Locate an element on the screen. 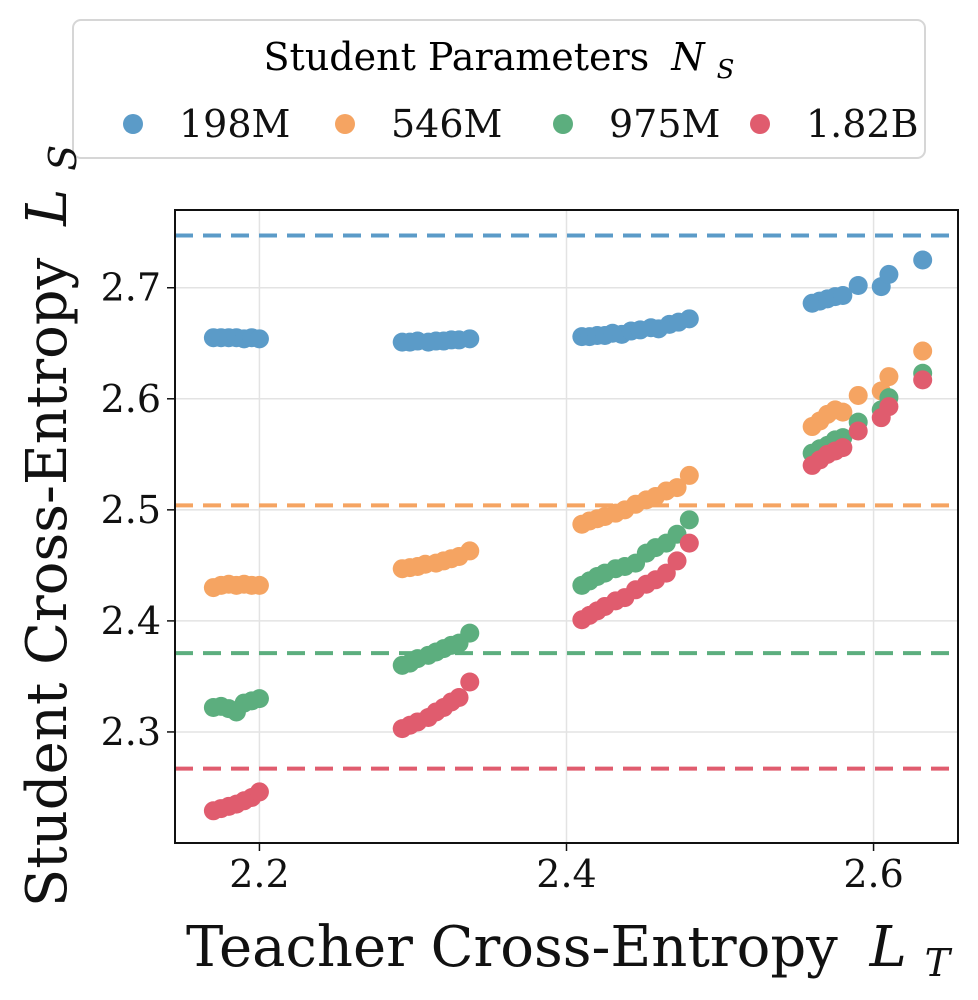  x-tick-label: 2.4 is located at coordinates (566, 874).